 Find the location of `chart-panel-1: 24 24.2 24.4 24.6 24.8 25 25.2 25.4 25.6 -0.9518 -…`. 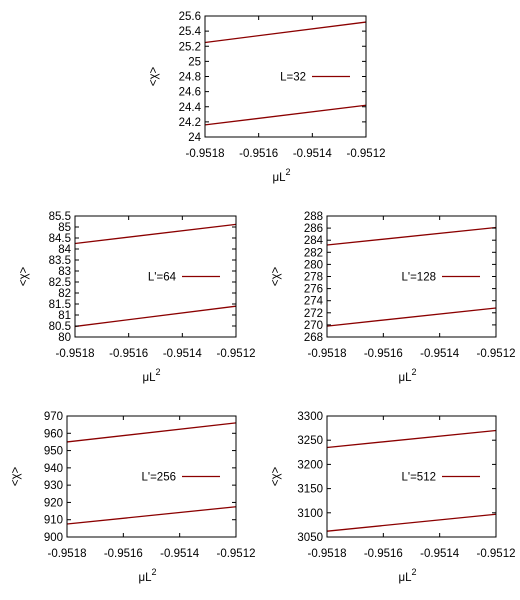

chart-panel-1: 24 24.2 24.4 24.6 24.8 25 25.2 25.4 25.6 -0.9518 -… is located at coordinates (267, 97).